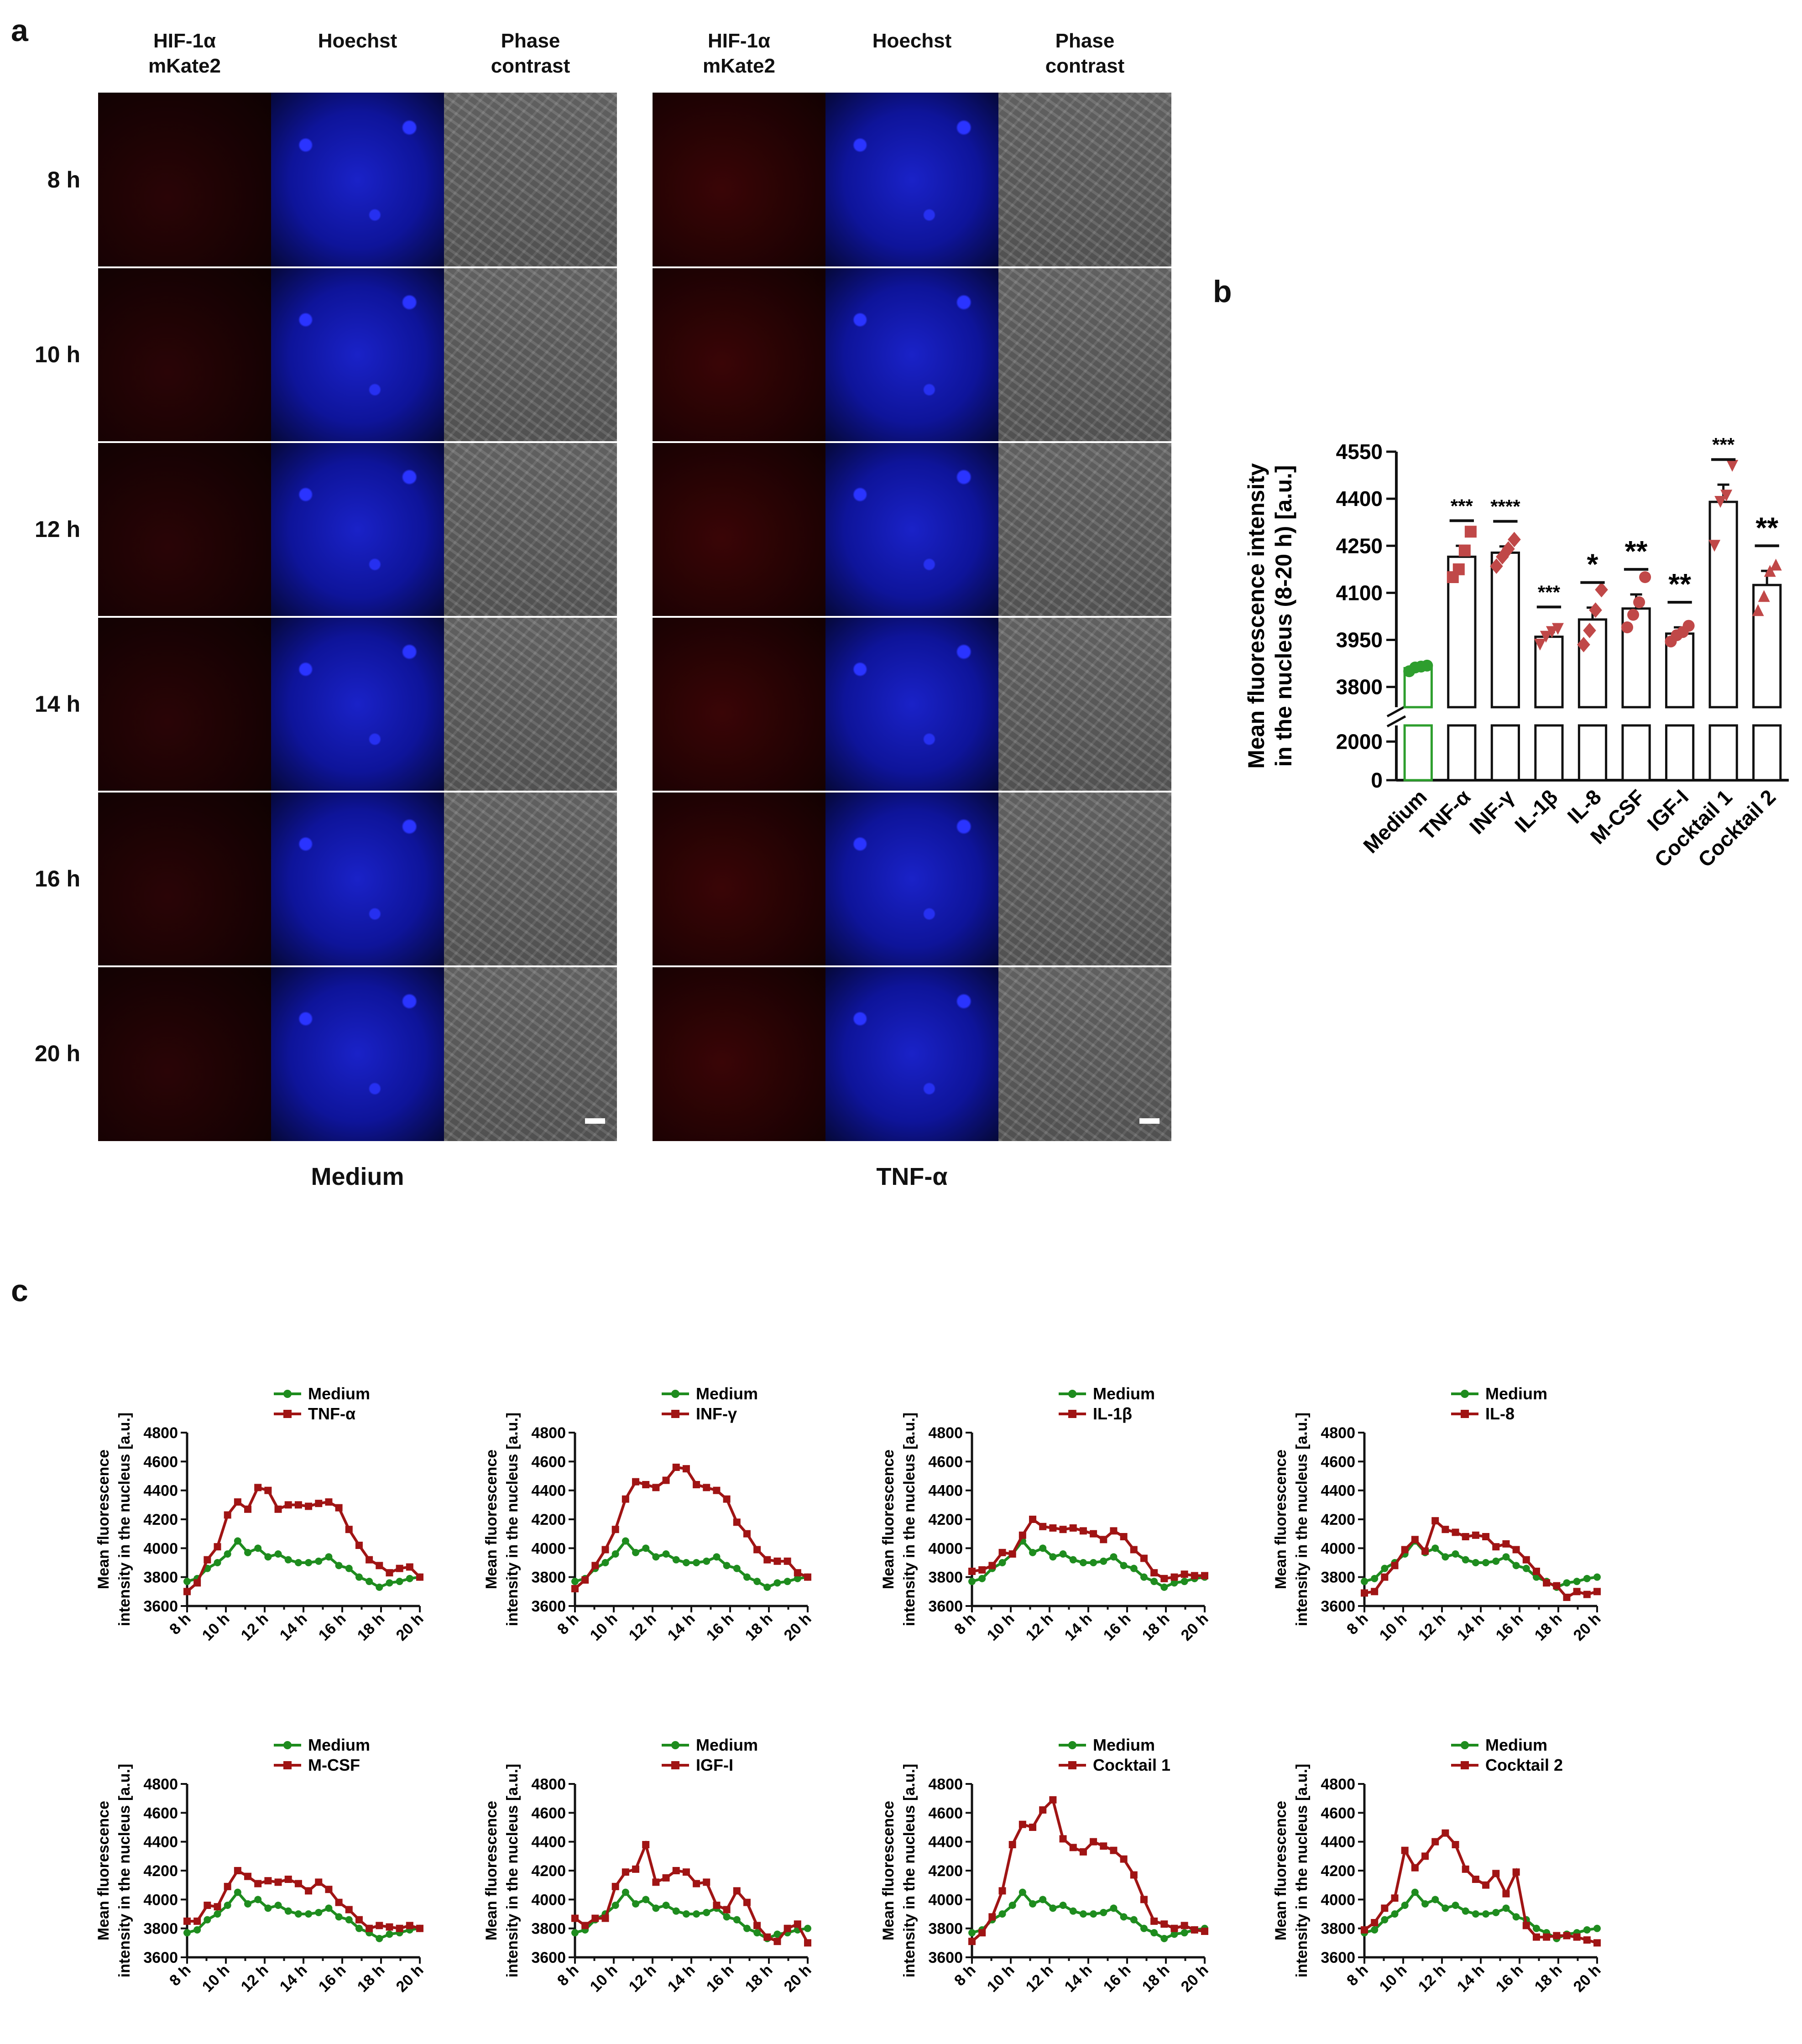 This screenshot has width=1802, height=2044. Describe the element at coordinates (1078, 1627) in the screenshot. I see `x-tick-label: 14 h` at that location.